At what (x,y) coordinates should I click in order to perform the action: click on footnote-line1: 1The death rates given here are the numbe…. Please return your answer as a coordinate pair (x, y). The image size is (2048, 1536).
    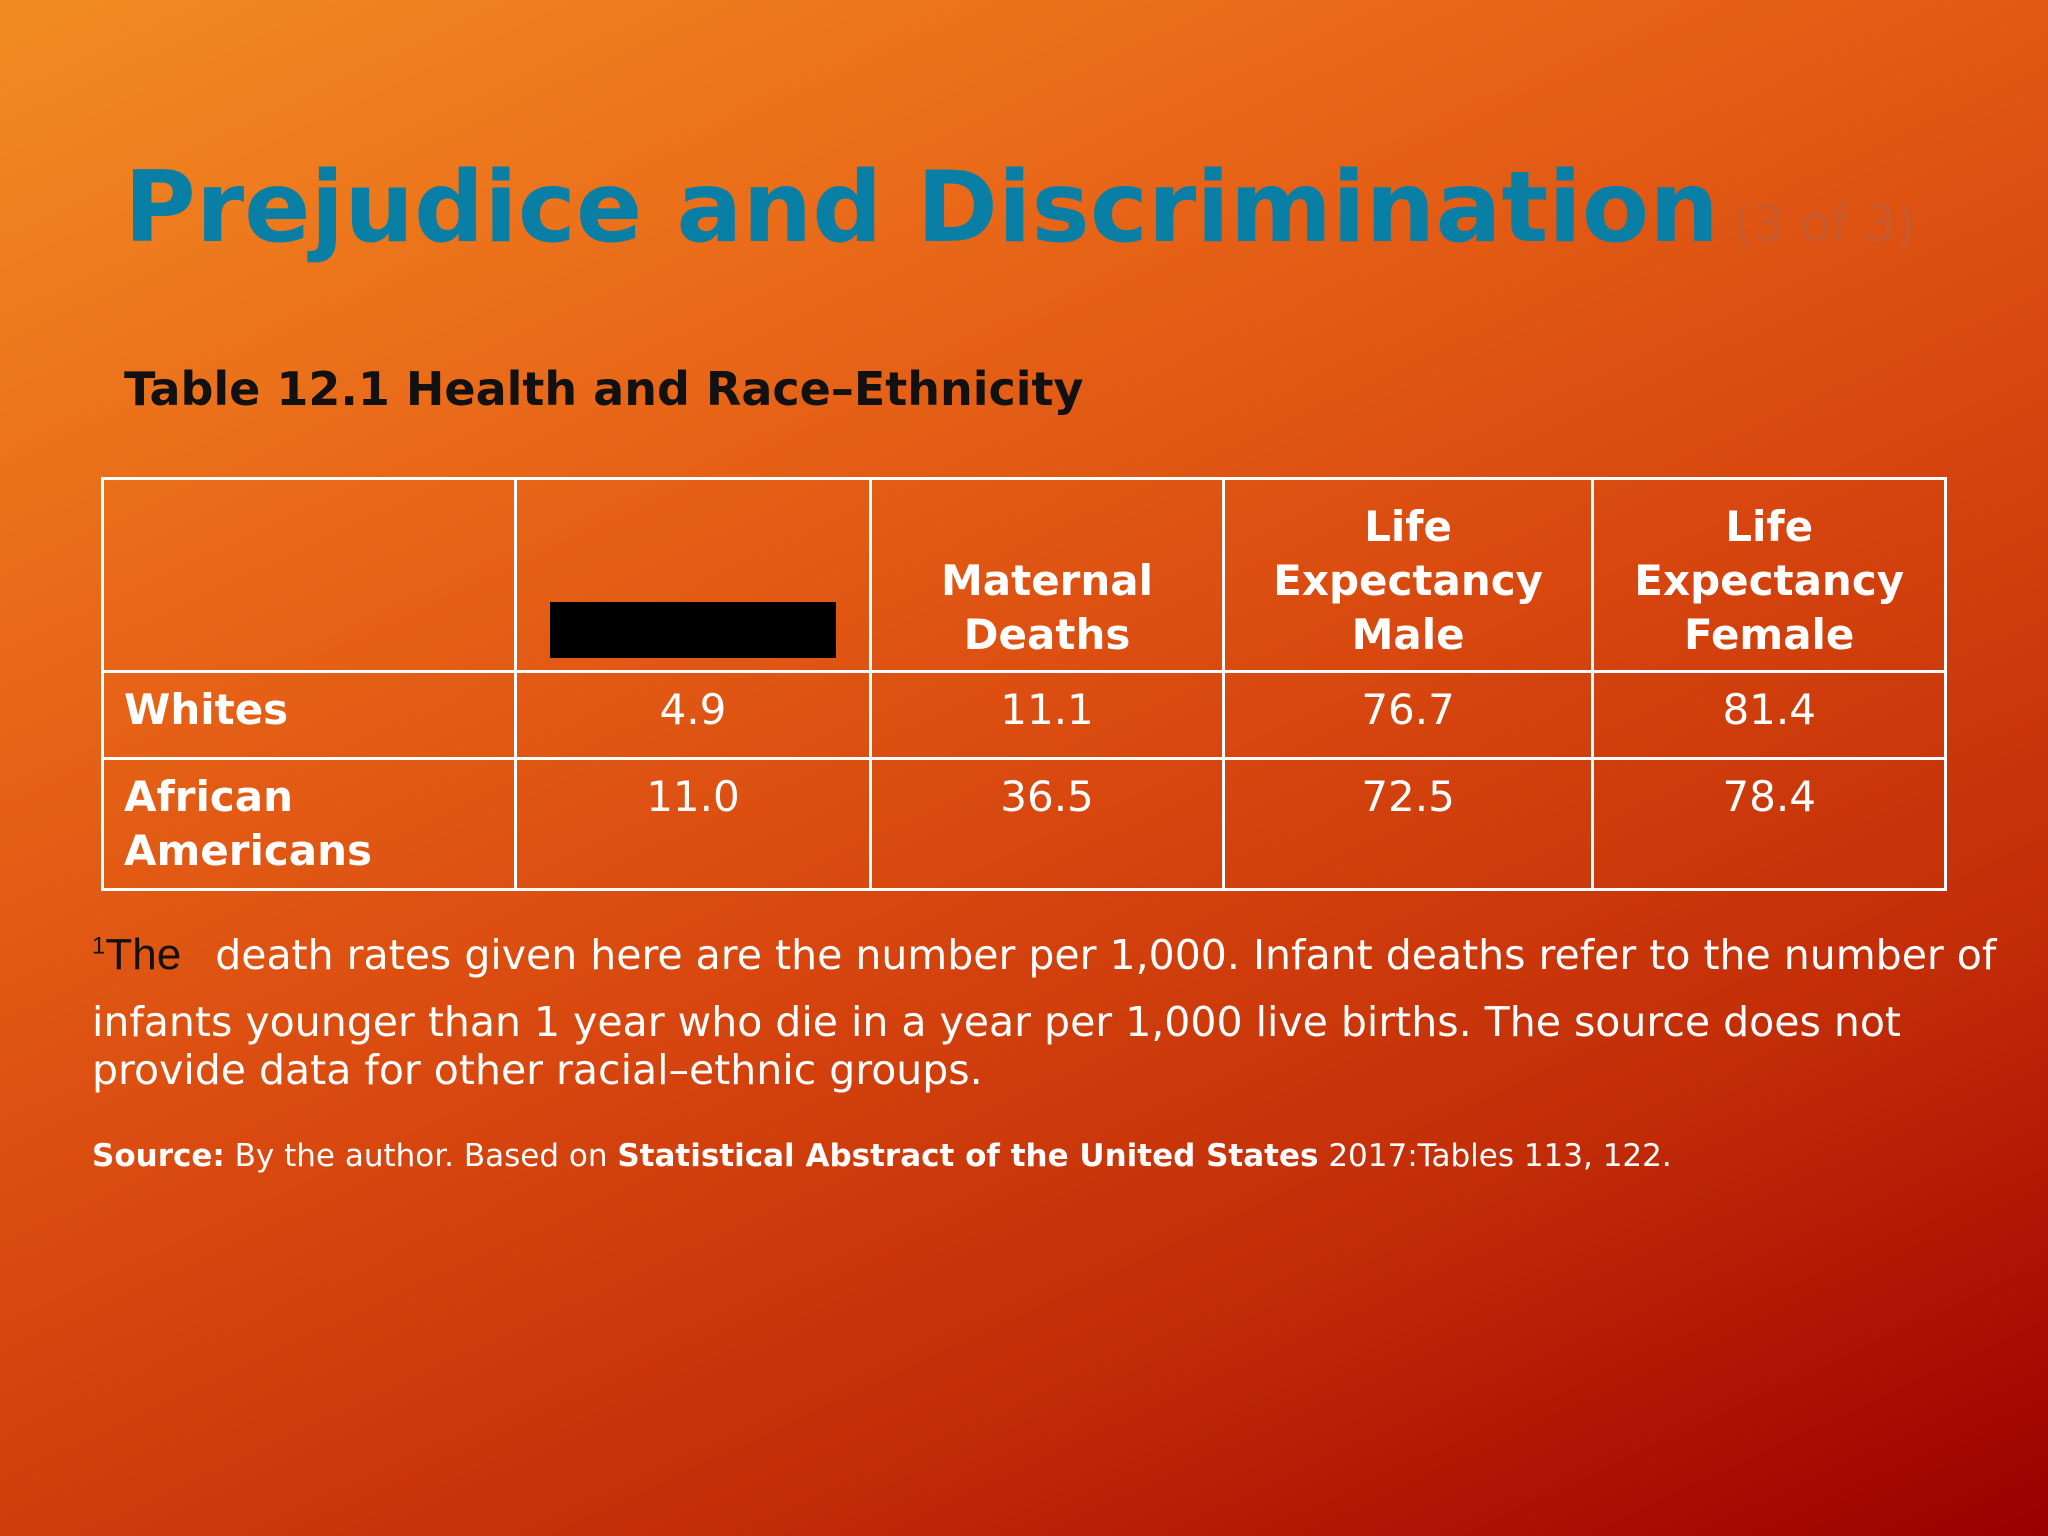
    Looking at the image, I should click on (1044, 955).